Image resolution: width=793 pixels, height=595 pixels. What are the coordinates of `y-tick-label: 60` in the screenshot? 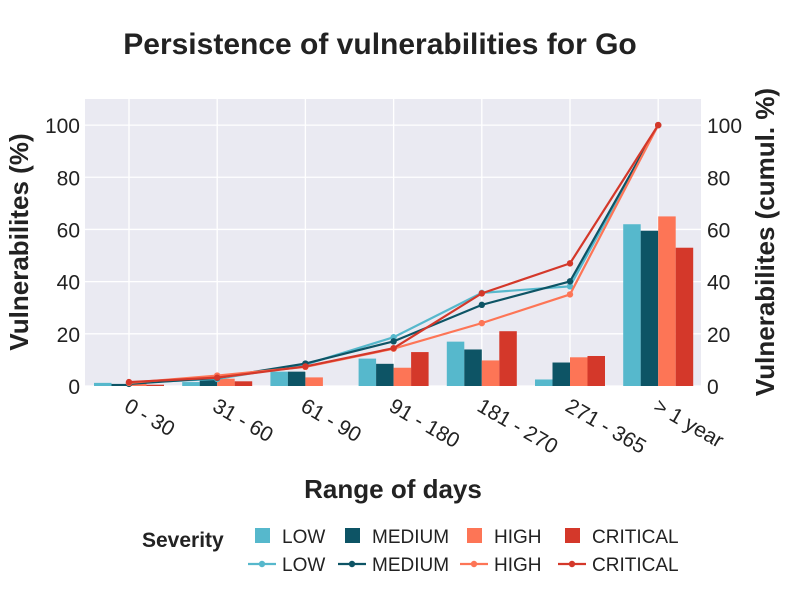 It's located at (68, 230).